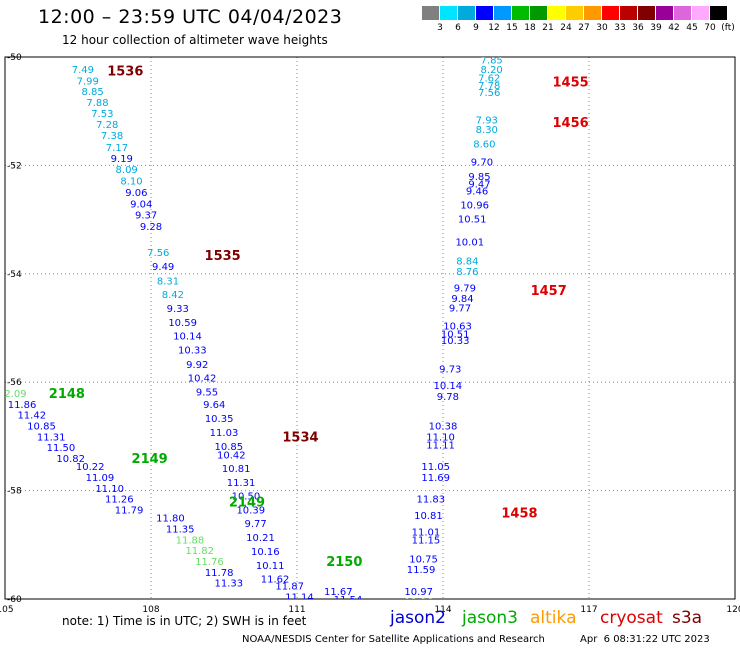 The height and width of the screenshot is (650, 740). Describe the element at coordinates (489, 79) in the screenshot. I see `data-point-label: 7.62` at that location.